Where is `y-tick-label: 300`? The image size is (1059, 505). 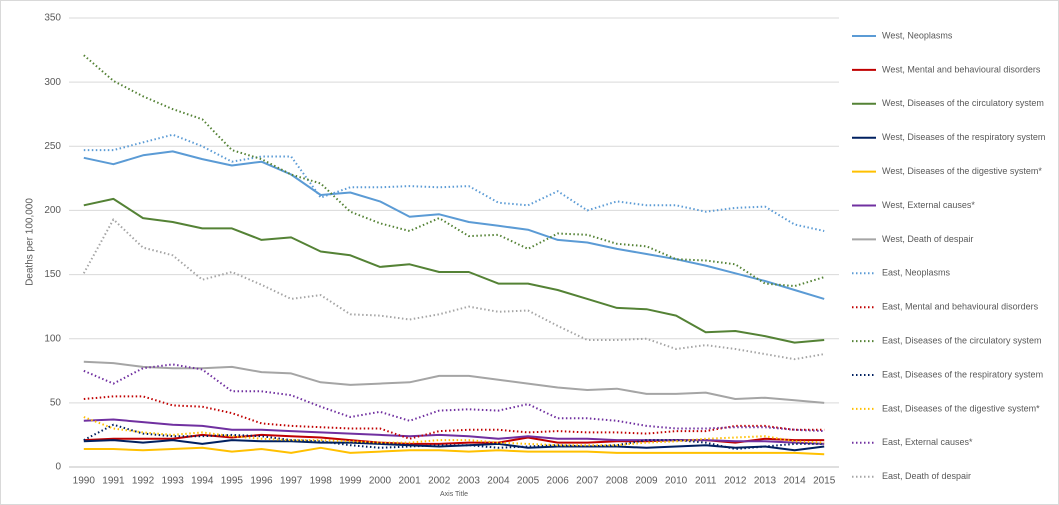 y-tick-label: 300 is located at coordinates (52, 82).